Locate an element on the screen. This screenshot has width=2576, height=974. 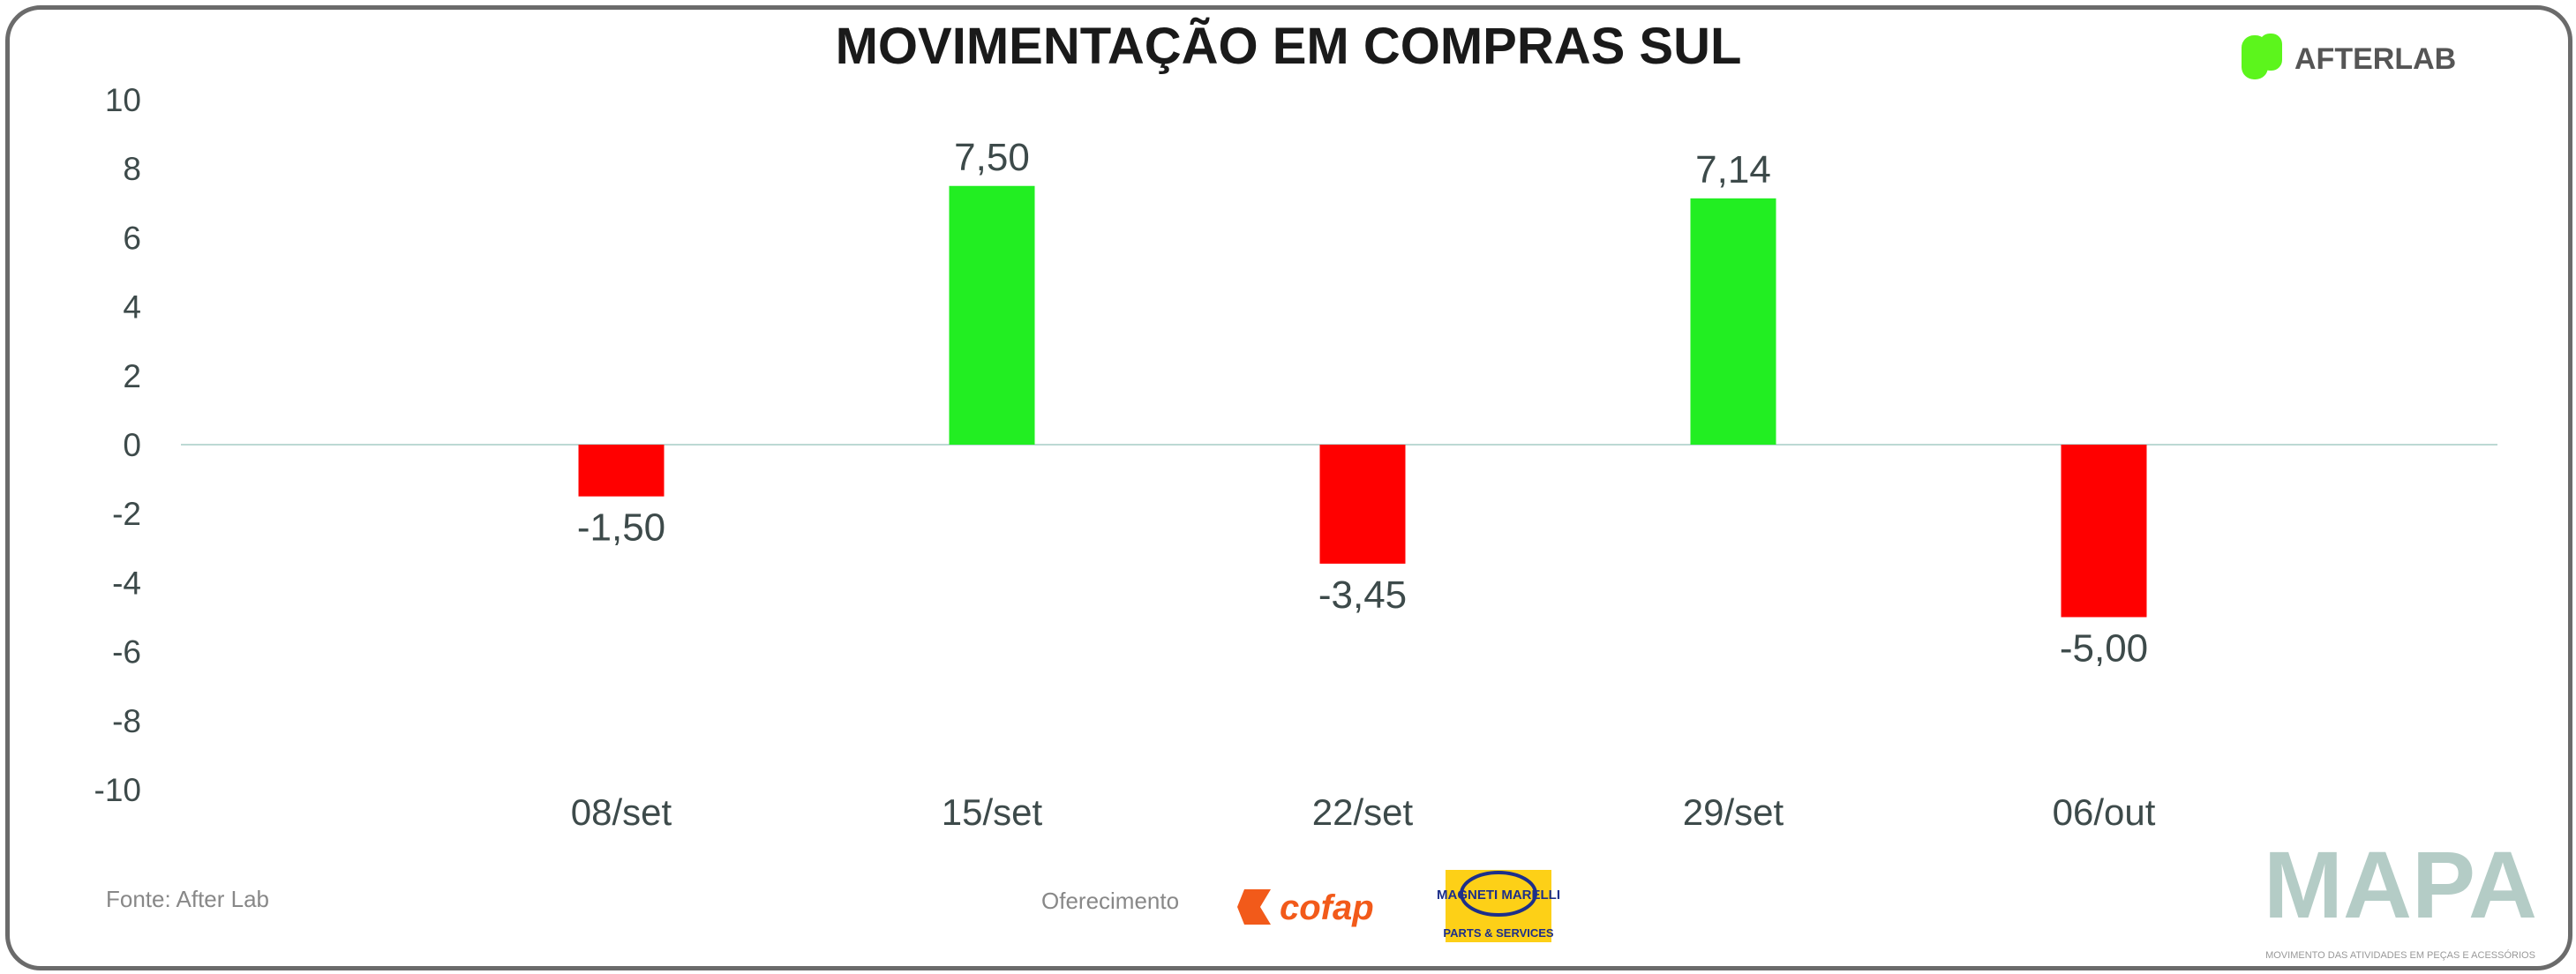
y-tick-label: 2 is located at coordinates (132, 376).